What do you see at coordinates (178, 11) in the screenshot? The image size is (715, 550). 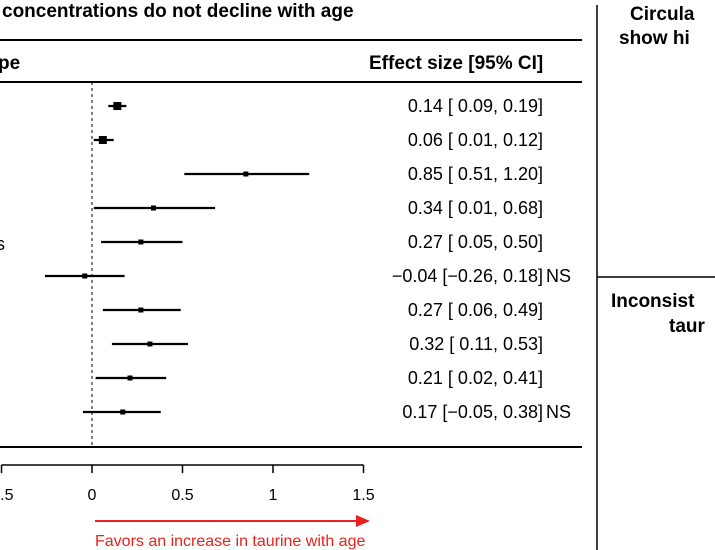 I see `figure-title: concentrations do not decline with age` at bounding box center [178, 11].